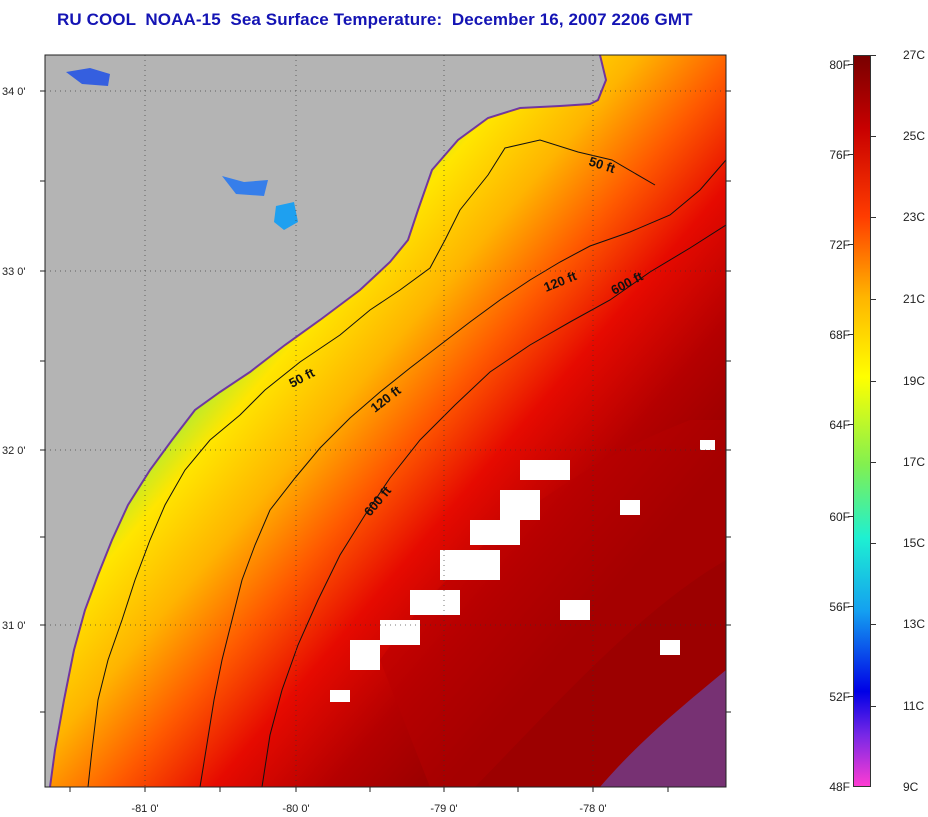  Describe the element at coordinates (14, 451) in the screenshot. I see `y-tick-label: 32 0'` at that location.